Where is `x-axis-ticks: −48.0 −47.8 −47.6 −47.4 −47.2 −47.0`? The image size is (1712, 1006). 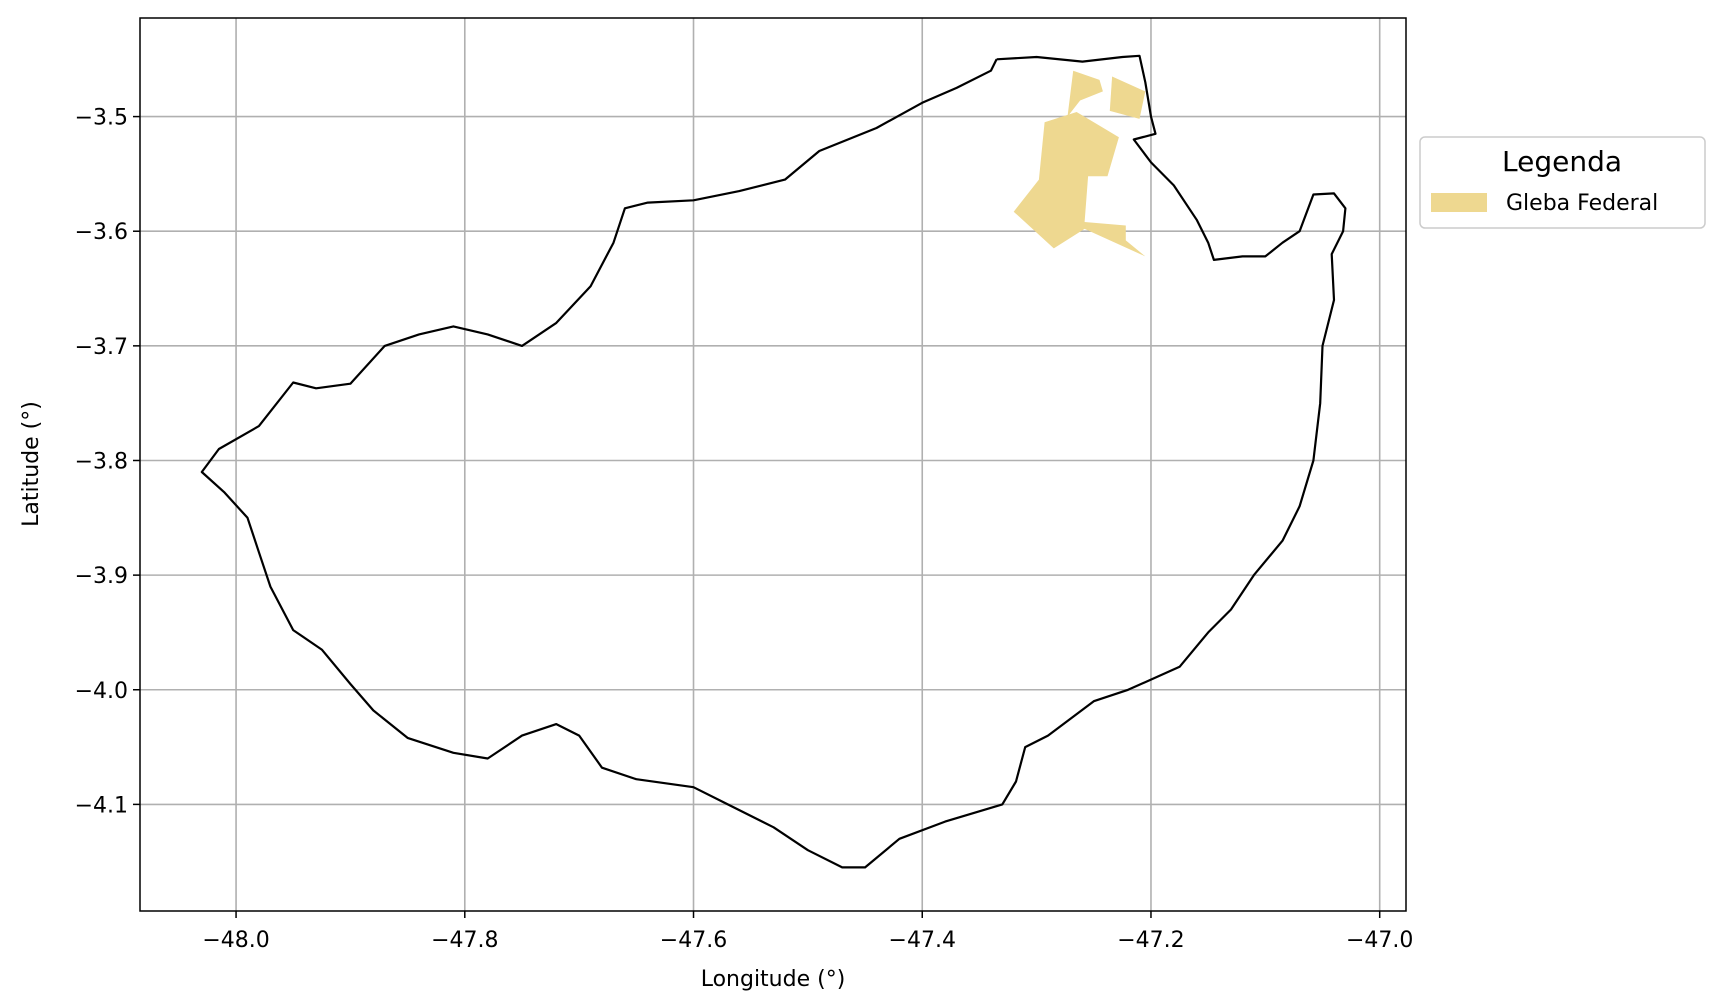 x-axis-ticks: −48.0 −47.8 −47.6 −47.4 −47.2 −47.0 is located at coordinates (807, 932).